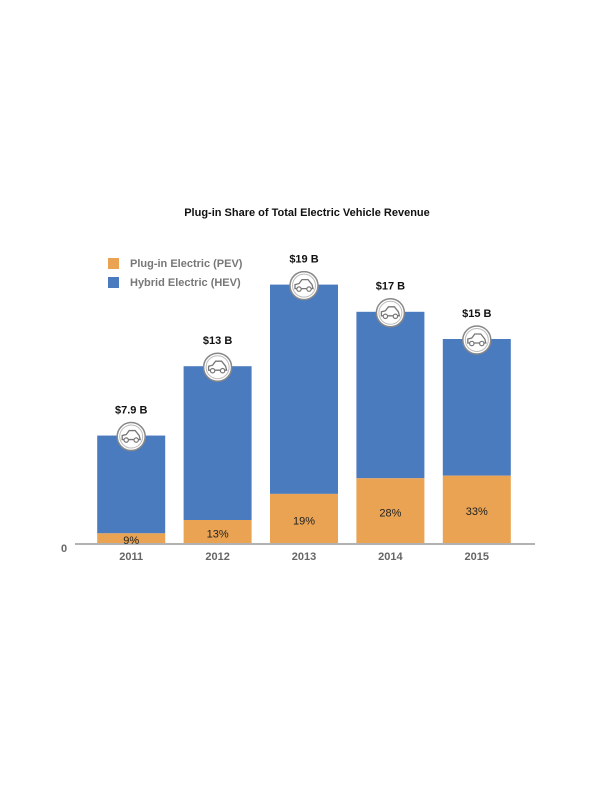 This screenshot has height=792, width=613. What do you see at coordinates (186, 264) in the screenshot?
I see `legend-label: Plug-in Electric (PEV)` at bounding box center [186, 264].